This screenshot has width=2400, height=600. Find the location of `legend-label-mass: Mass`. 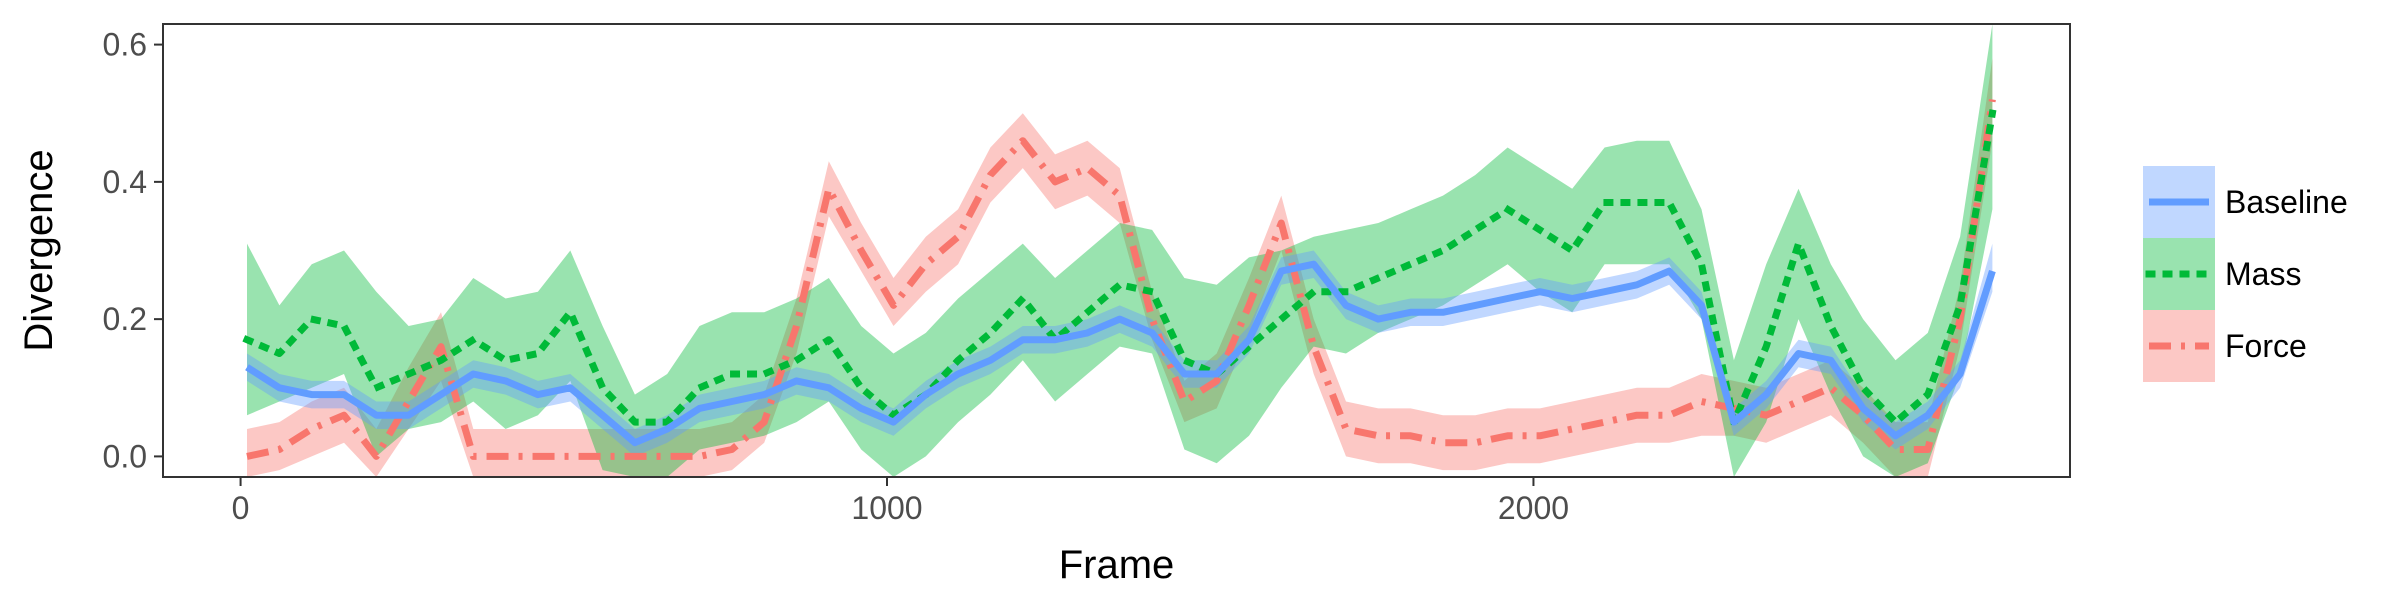

legend-label-mass: Mass is located at coordinates (2263, 274).